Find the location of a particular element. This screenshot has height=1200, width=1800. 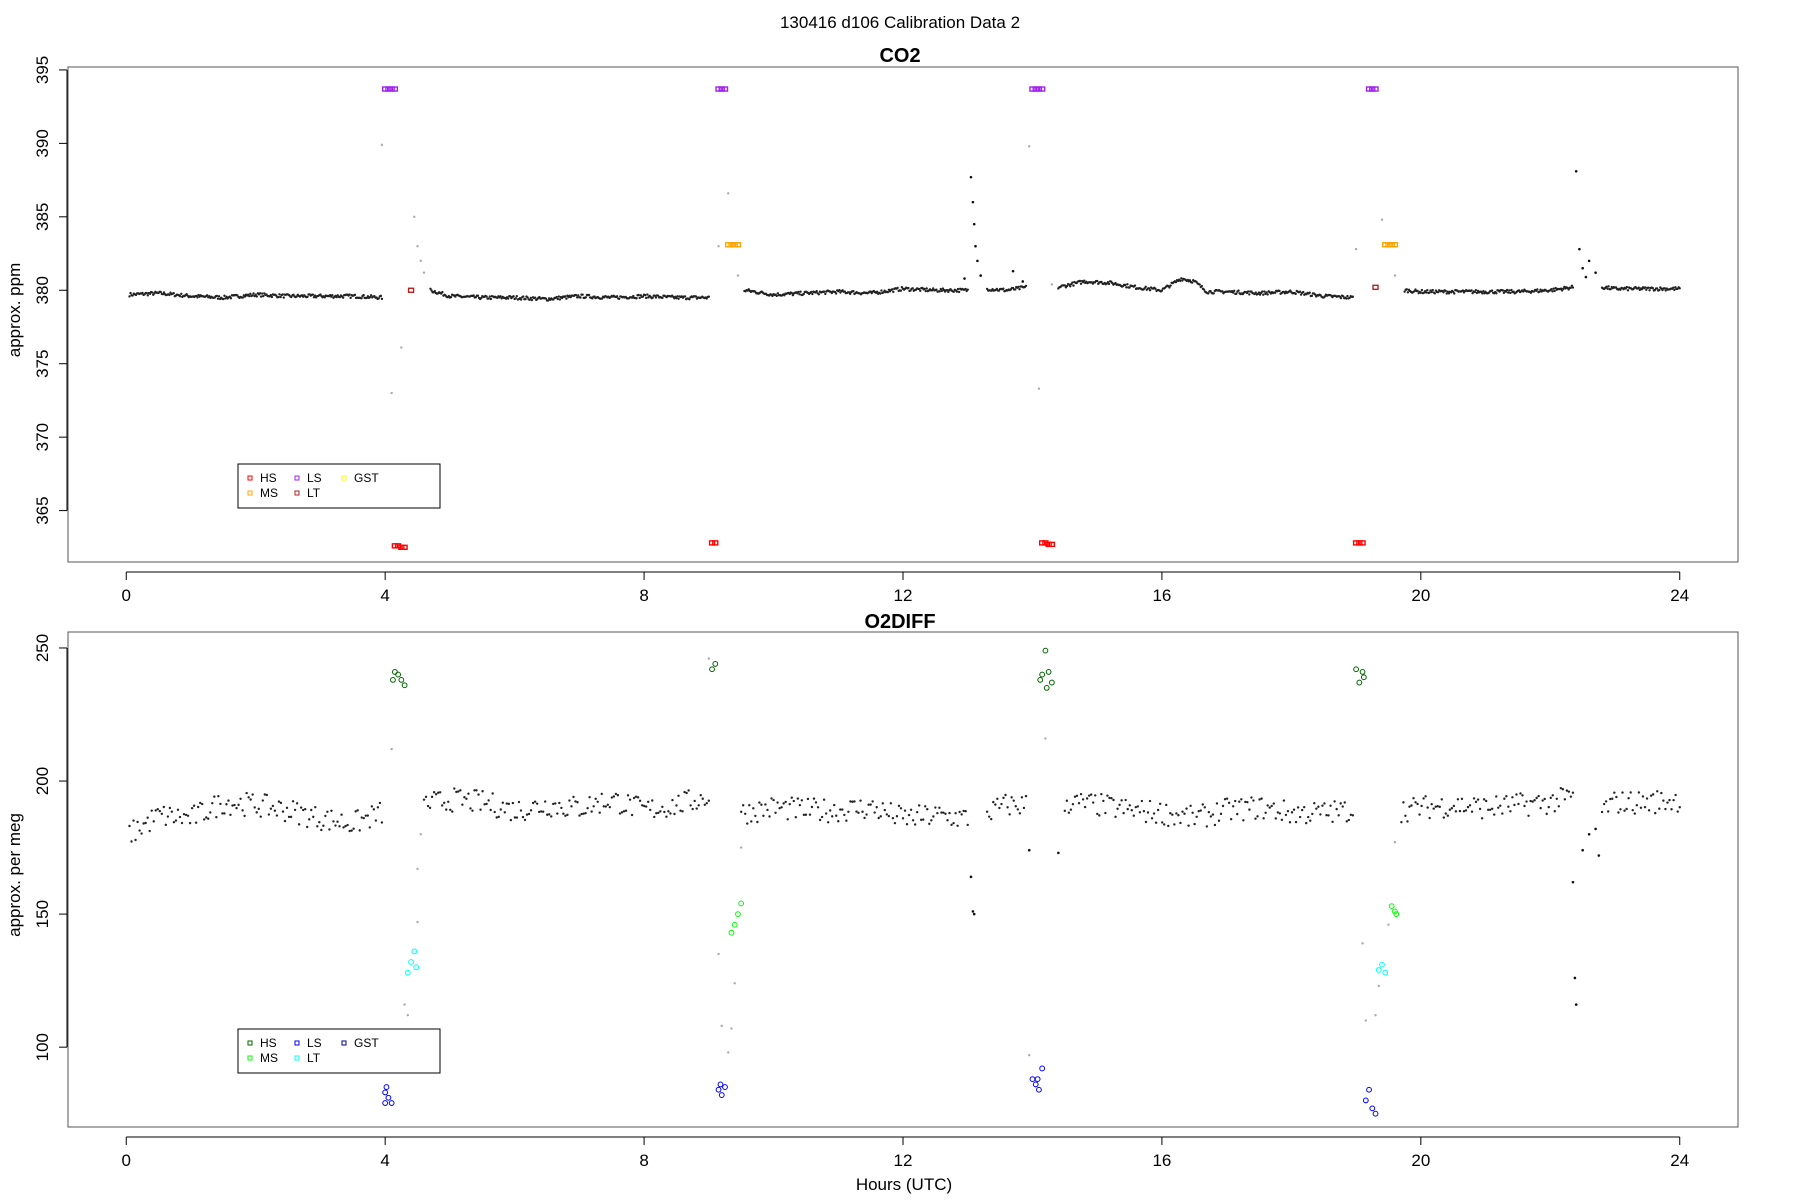

co2-ambient-series is located at coordinates (904, 289).